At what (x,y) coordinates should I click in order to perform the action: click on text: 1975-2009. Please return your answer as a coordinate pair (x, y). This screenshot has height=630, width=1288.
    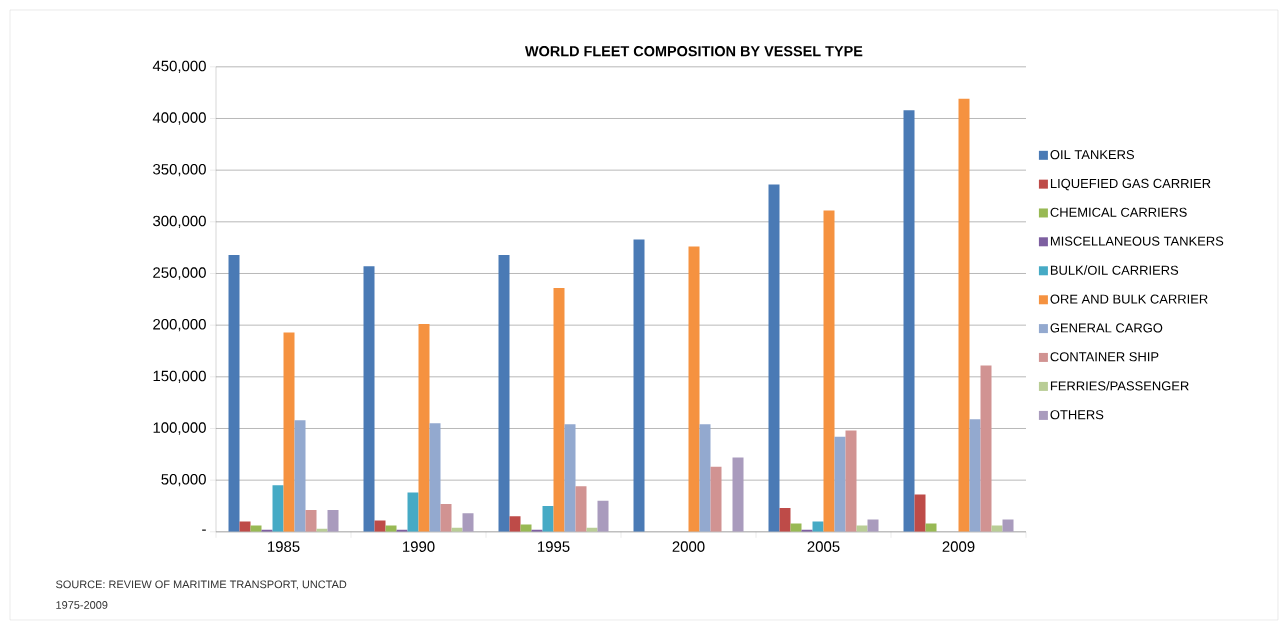
    Looking at the image, I should click on (82, 605).